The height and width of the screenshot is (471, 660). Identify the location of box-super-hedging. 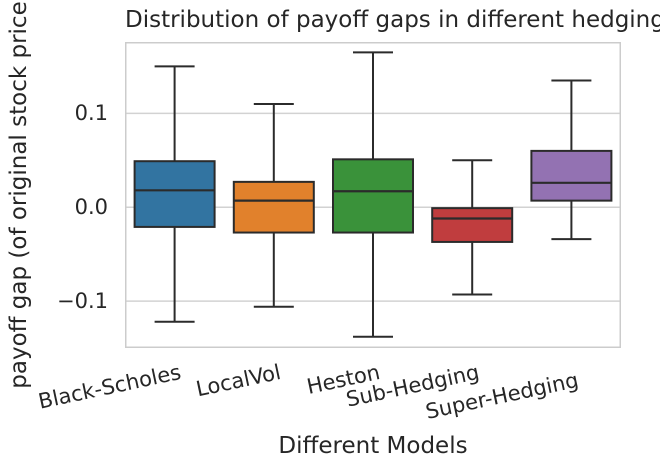
(571, 160).